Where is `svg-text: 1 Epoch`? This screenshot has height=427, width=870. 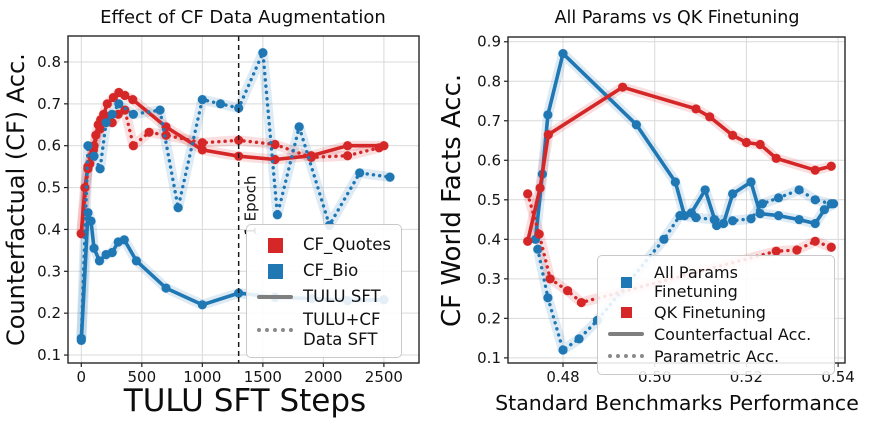 svg-text: 1 Epoch is located at coordinates (251, 205).